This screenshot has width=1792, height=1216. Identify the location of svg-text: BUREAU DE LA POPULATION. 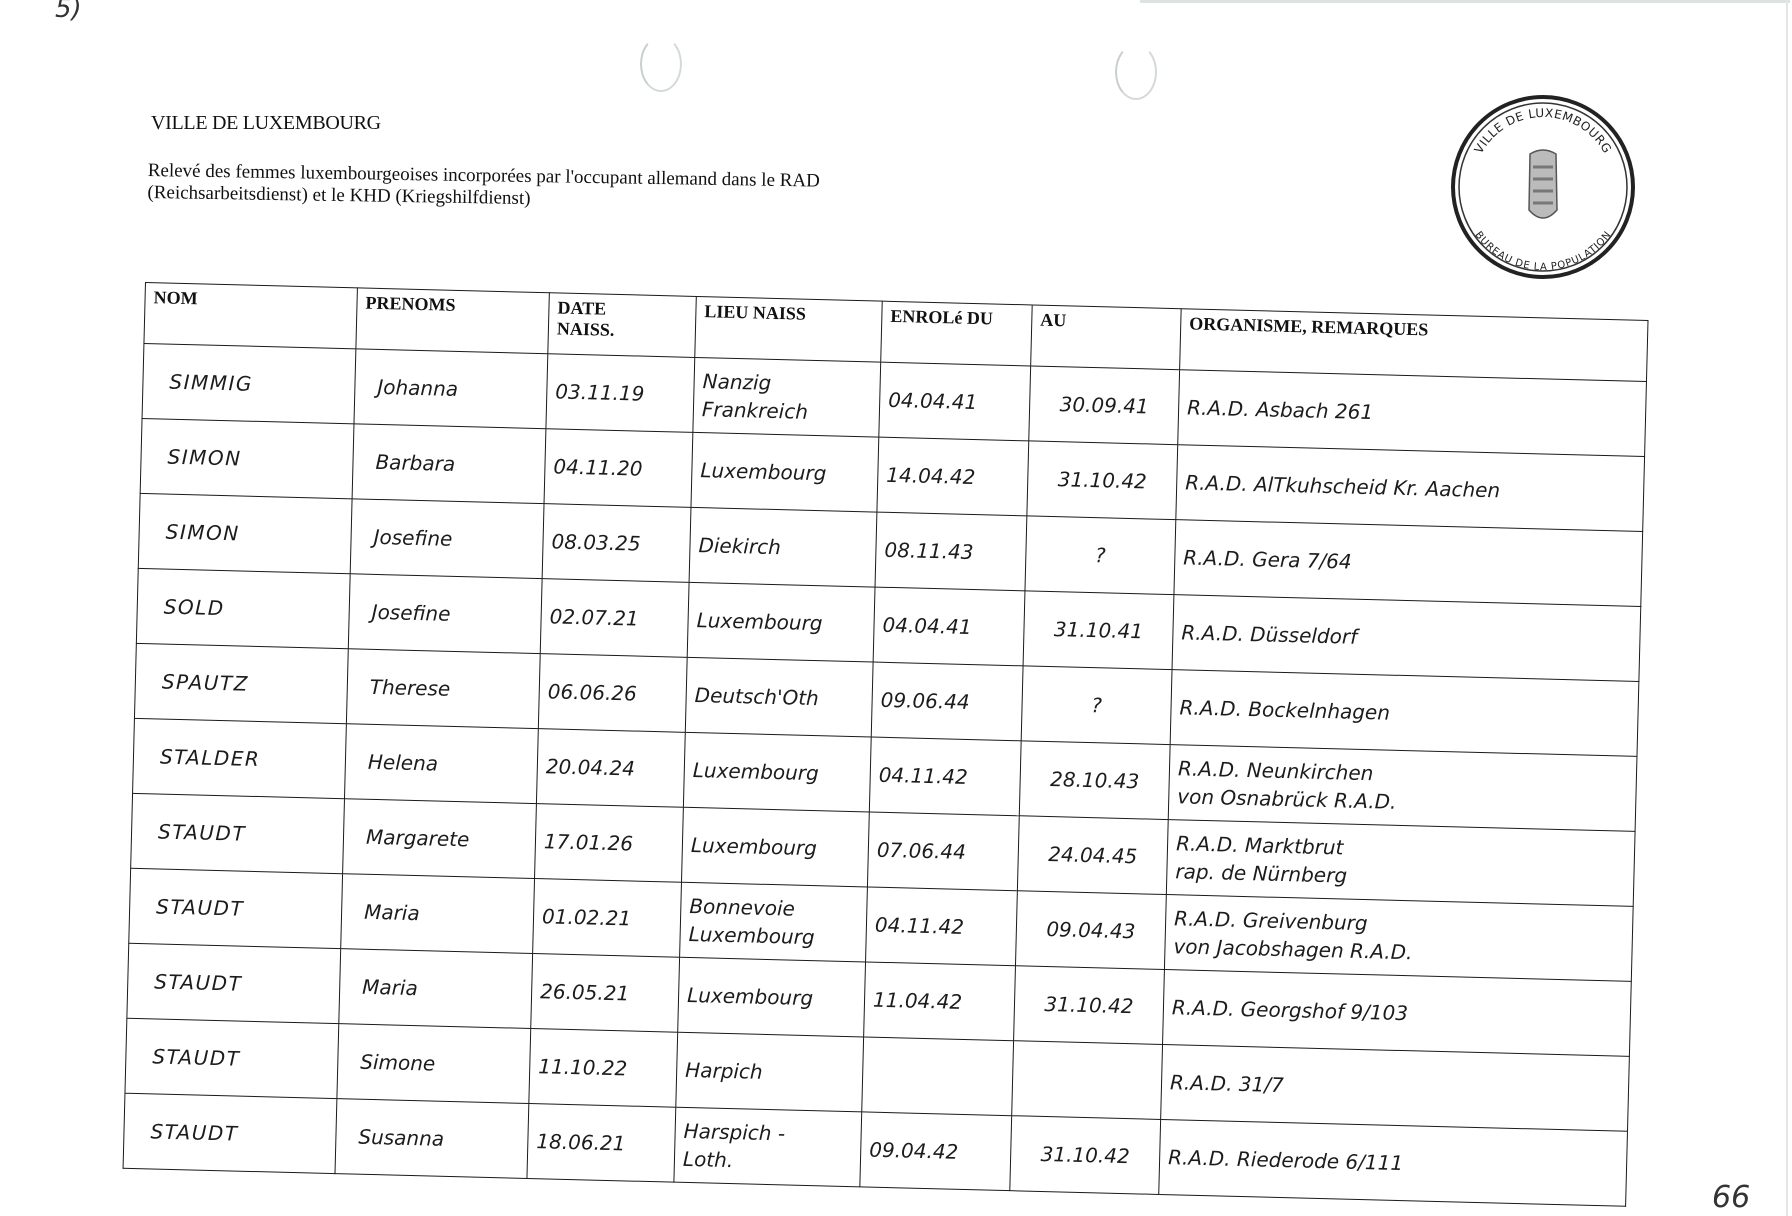
(1543, 252).